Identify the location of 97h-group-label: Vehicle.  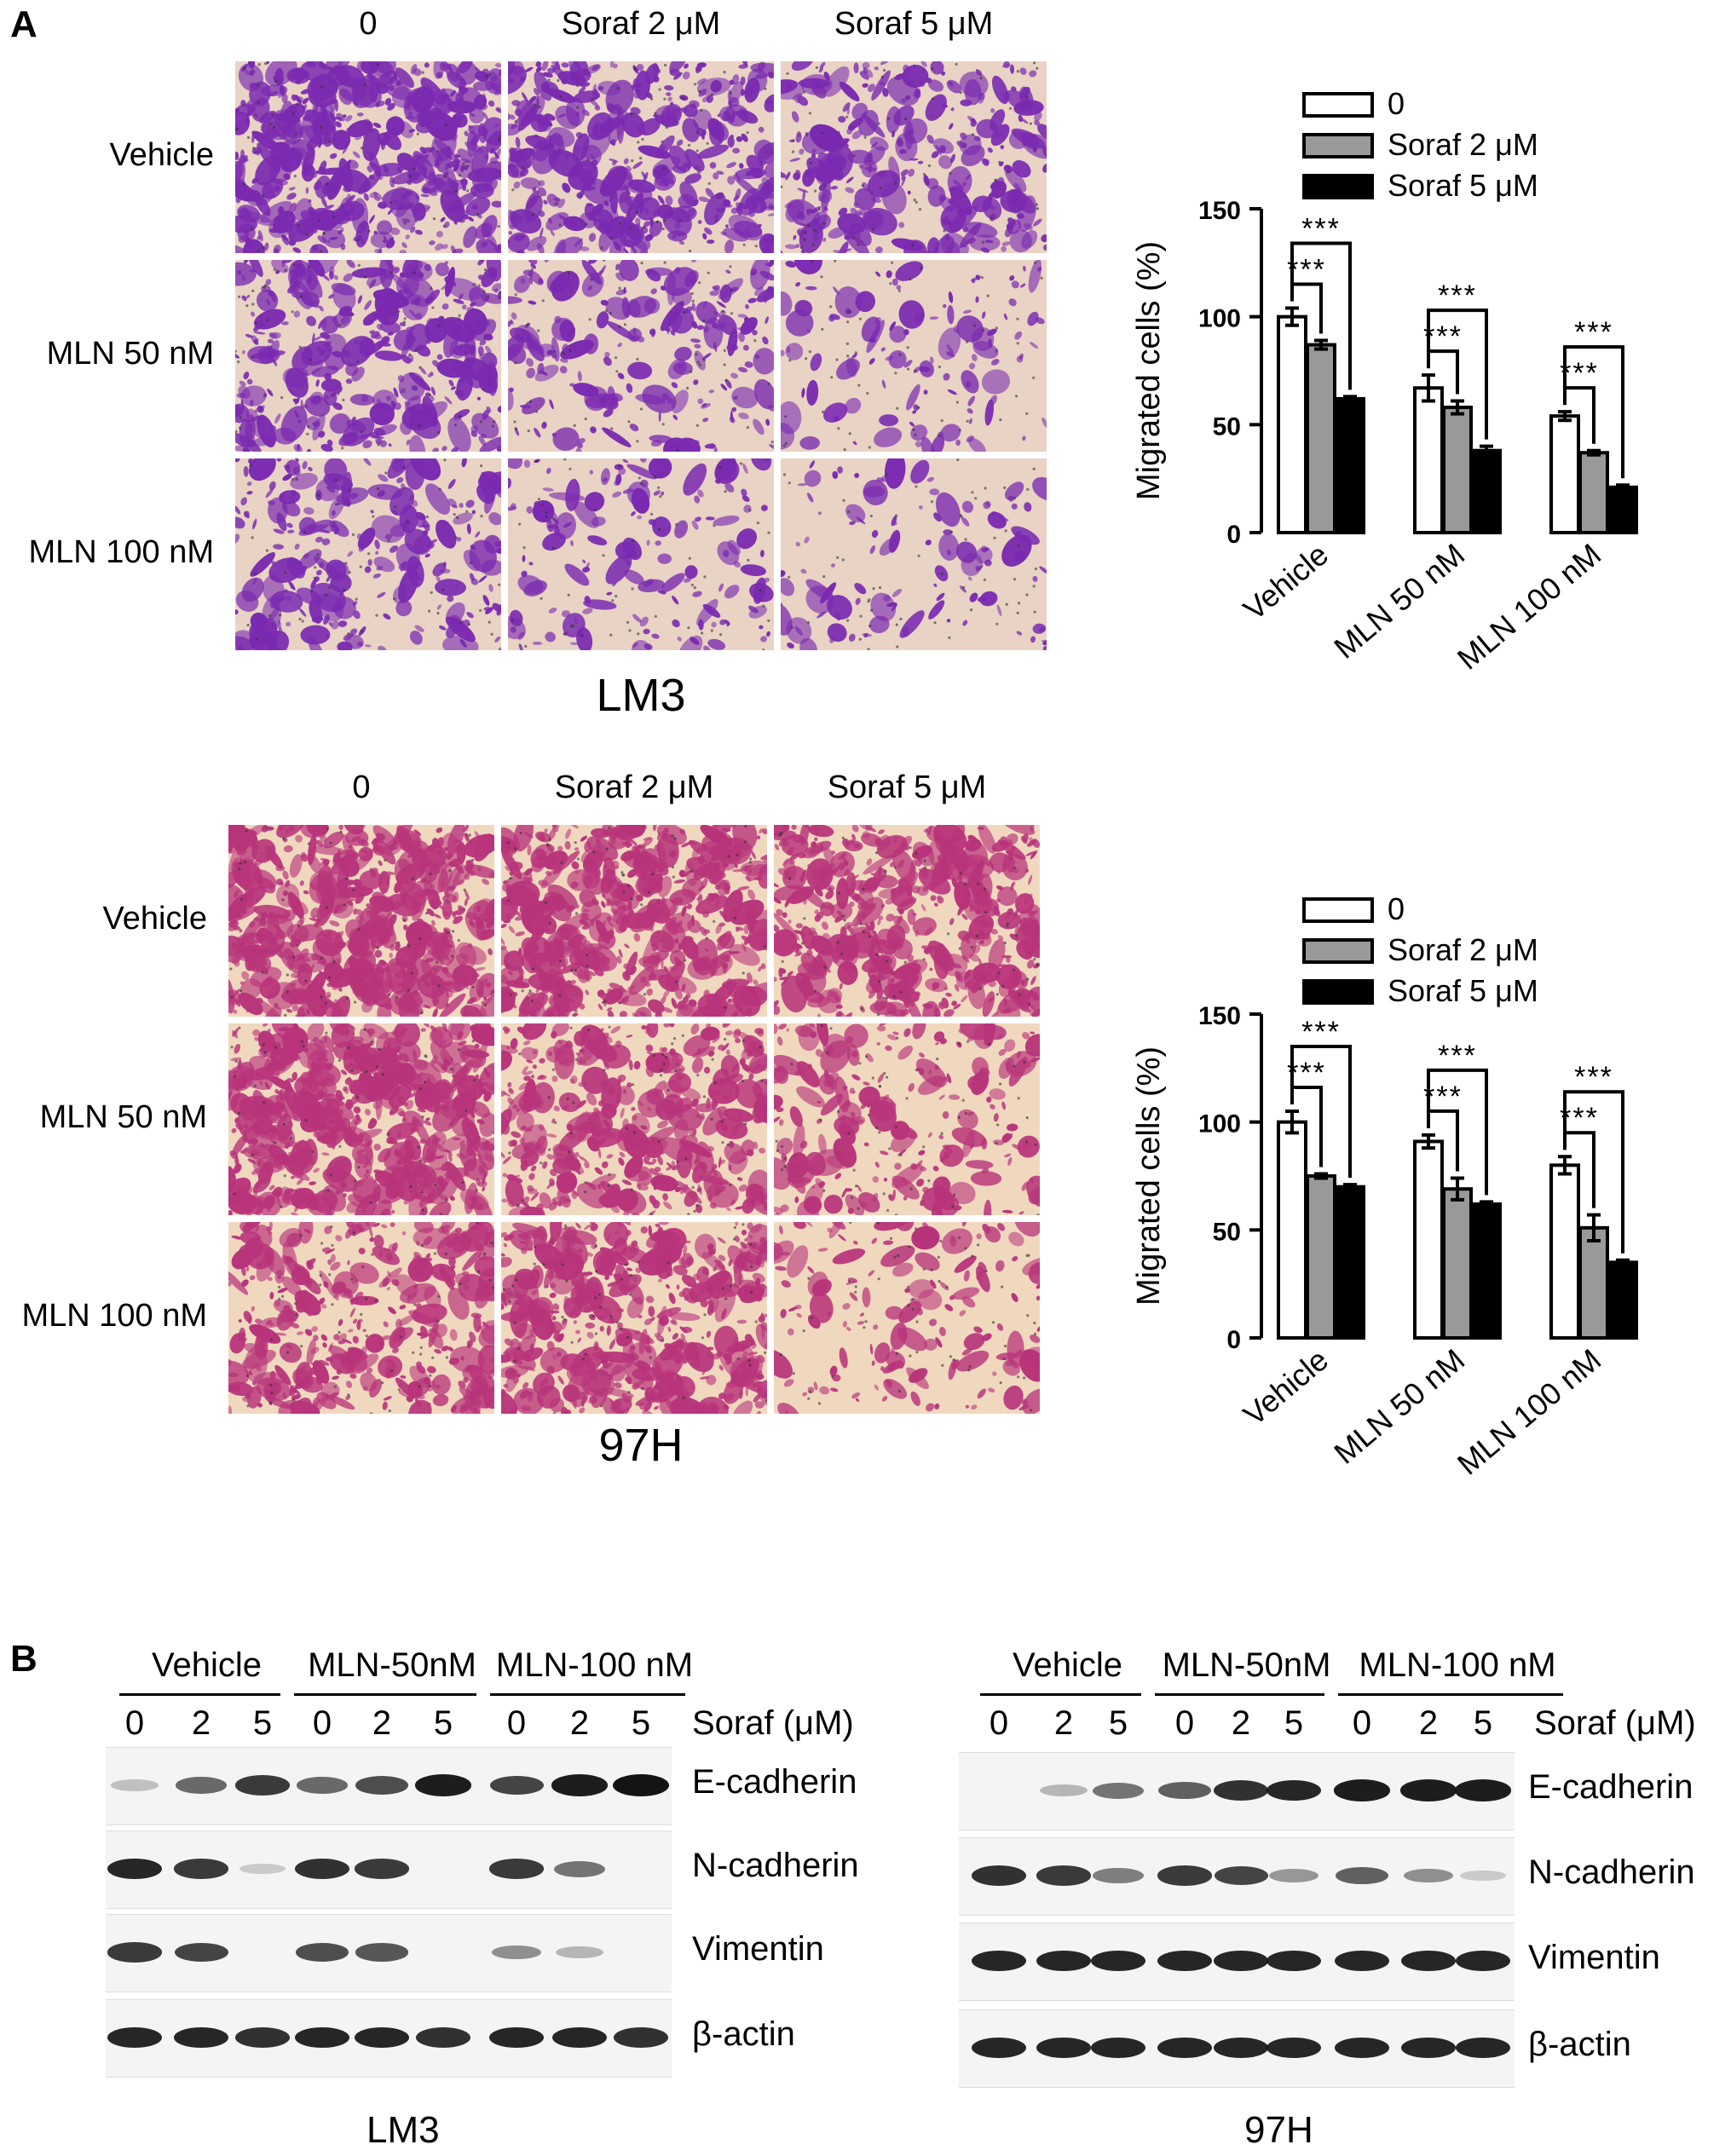
(1067, 1665).